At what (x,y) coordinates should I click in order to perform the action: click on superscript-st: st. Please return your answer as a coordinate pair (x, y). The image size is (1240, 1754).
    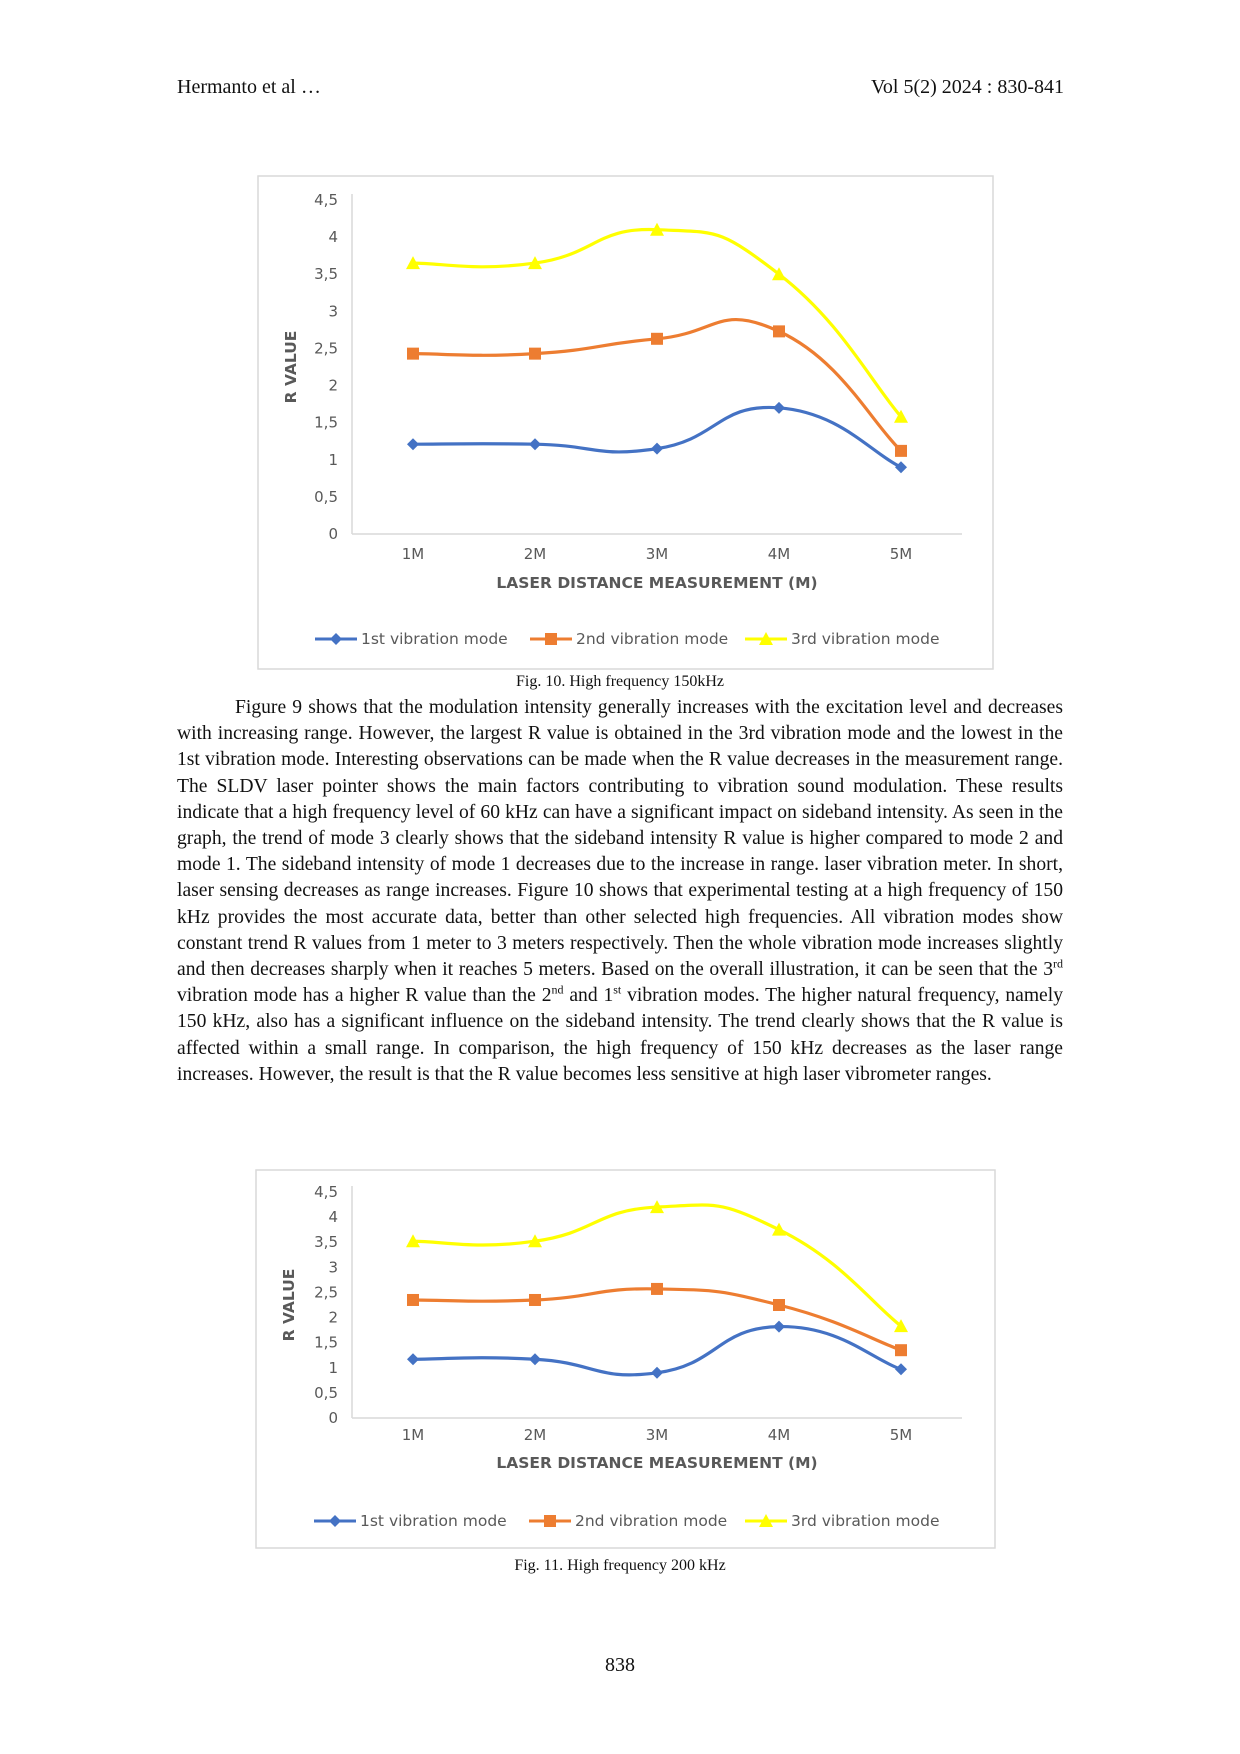
    Looking at the image, I should click on (617, 989).